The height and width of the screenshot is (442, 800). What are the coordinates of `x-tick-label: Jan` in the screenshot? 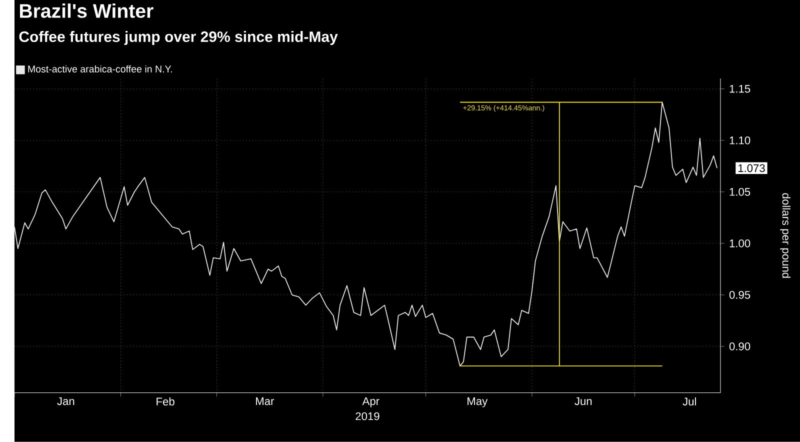 It's located at (65, 401).